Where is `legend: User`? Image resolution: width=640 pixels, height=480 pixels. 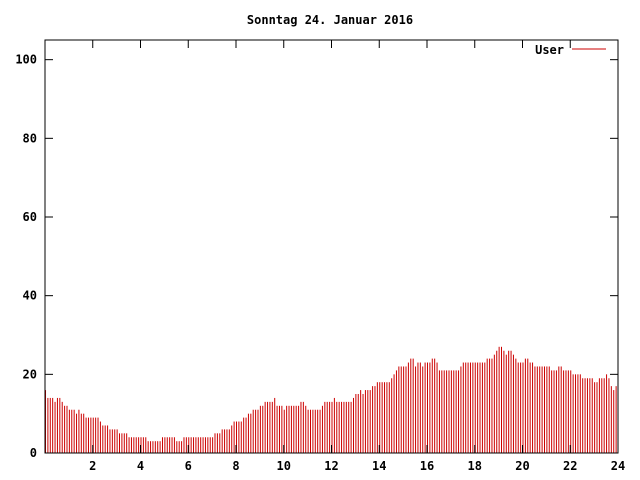 legend: User is located at coordinates (570, 50).